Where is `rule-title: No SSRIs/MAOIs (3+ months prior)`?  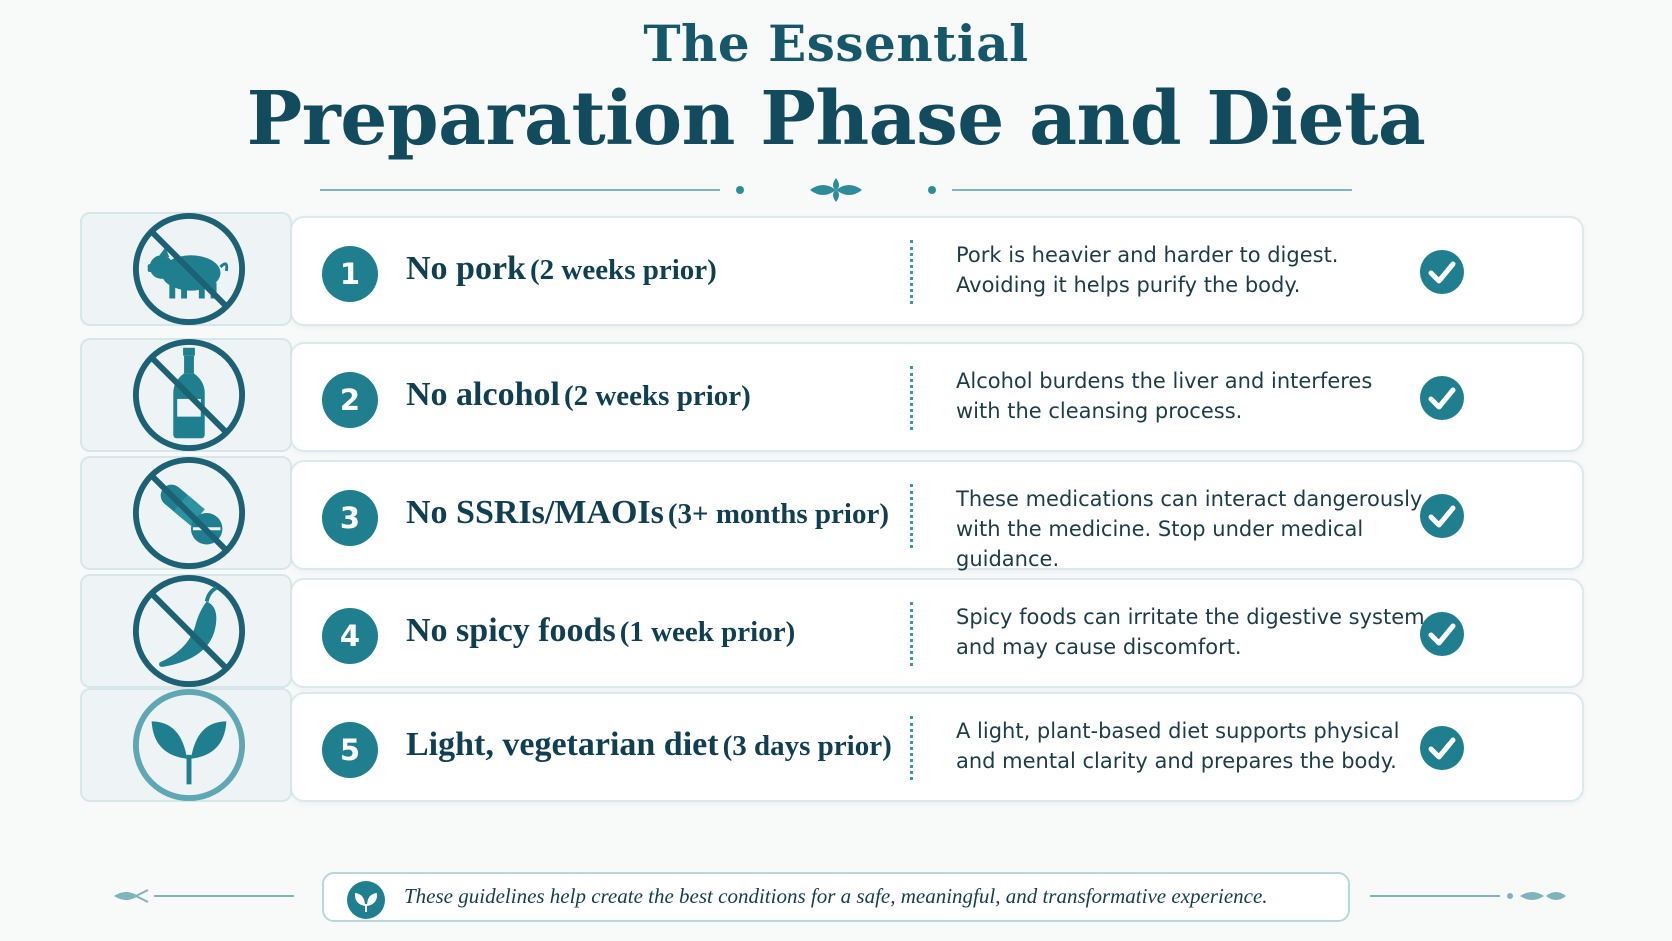 rule-title: No SSRIs/MAOIs (3+ months prior) is located at coordinates (647, 513).